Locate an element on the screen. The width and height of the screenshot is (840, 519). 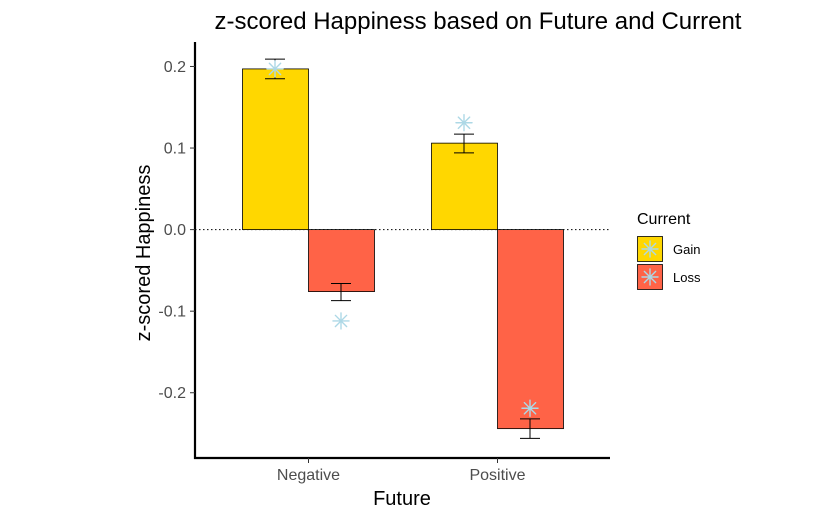
bar-gain-positive is located at coordinates (464, 186).